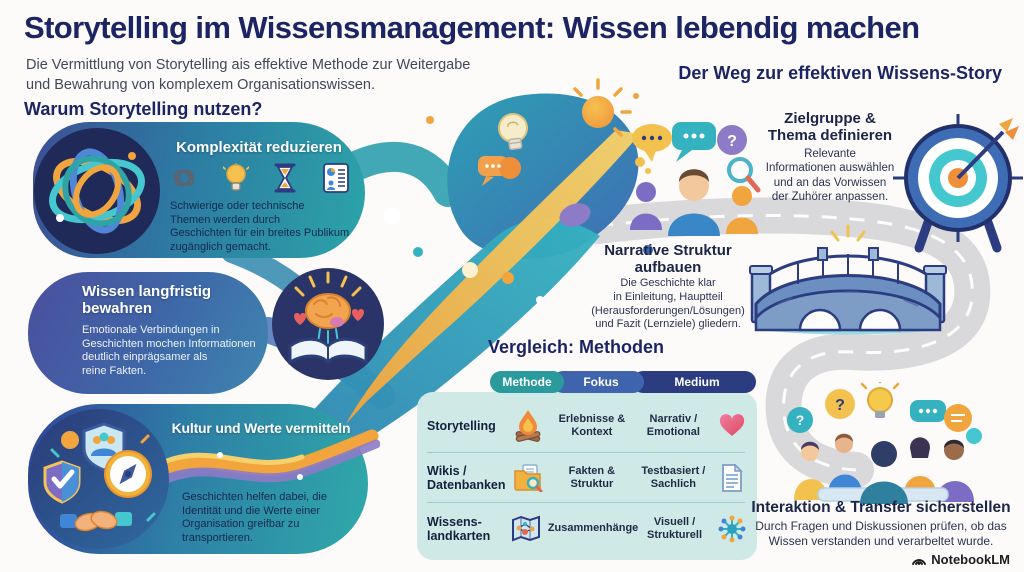 The height and width of the screenshot is (572, 1024). I want to click on step1-title: Zielgruppe & Thema definieren, so click(830, 127).